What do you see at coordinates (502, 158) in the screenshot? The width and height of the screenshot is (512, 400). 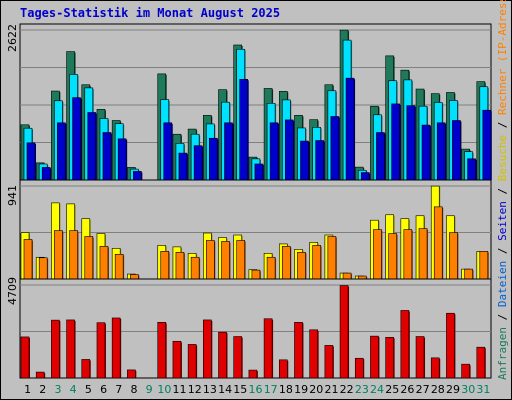 I see `legend-item-6: Besuche` at bounding box center [502, 158].